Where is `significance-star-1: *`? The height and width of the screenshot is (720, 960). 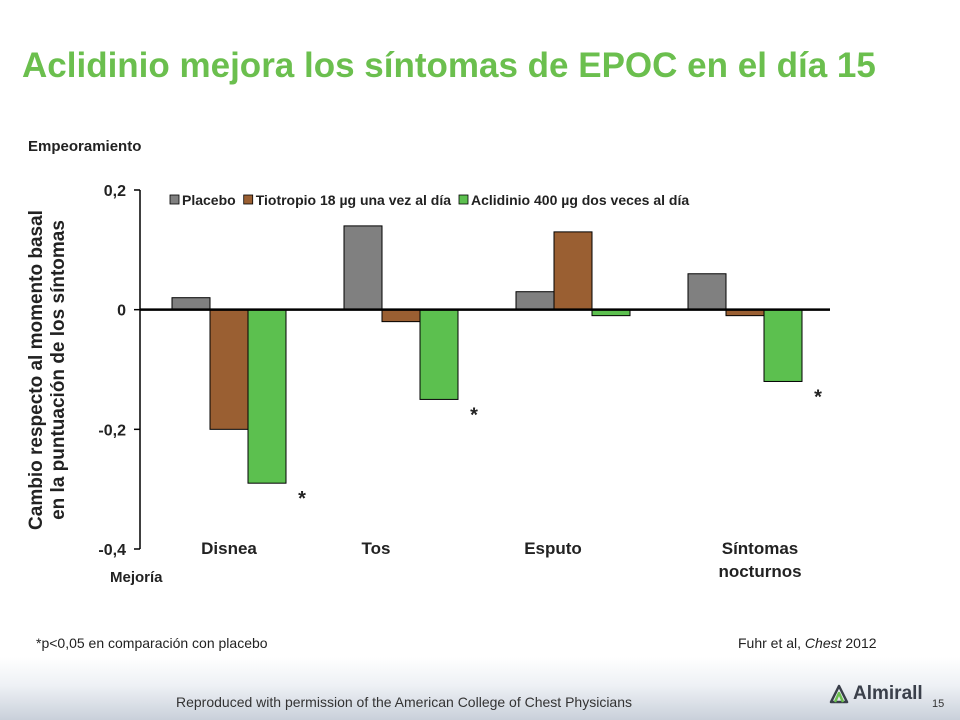
significance-star-1: * is located at coordinates (302, 499).